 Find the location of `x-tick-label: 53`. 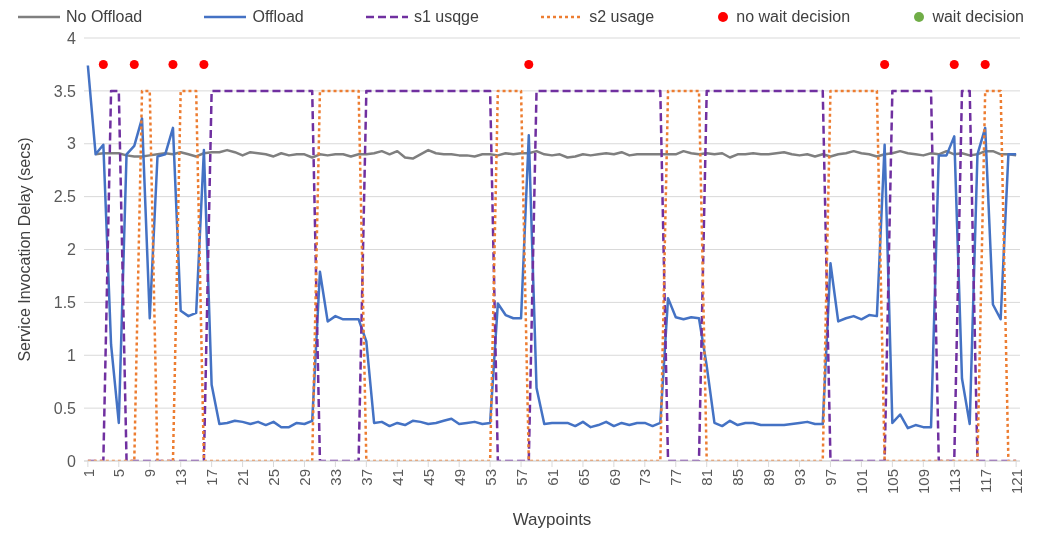

x-tick-label: 53 is located at coordinates (490, 477).